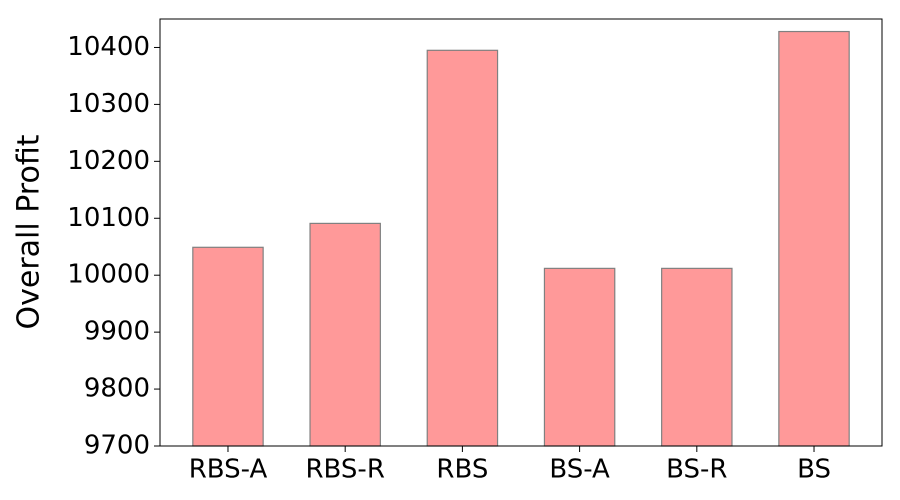  What do you see at coordinates (108, 218) in the screenshot?
I see `y-tick-label: 10100` at bounding box center [108, 218].